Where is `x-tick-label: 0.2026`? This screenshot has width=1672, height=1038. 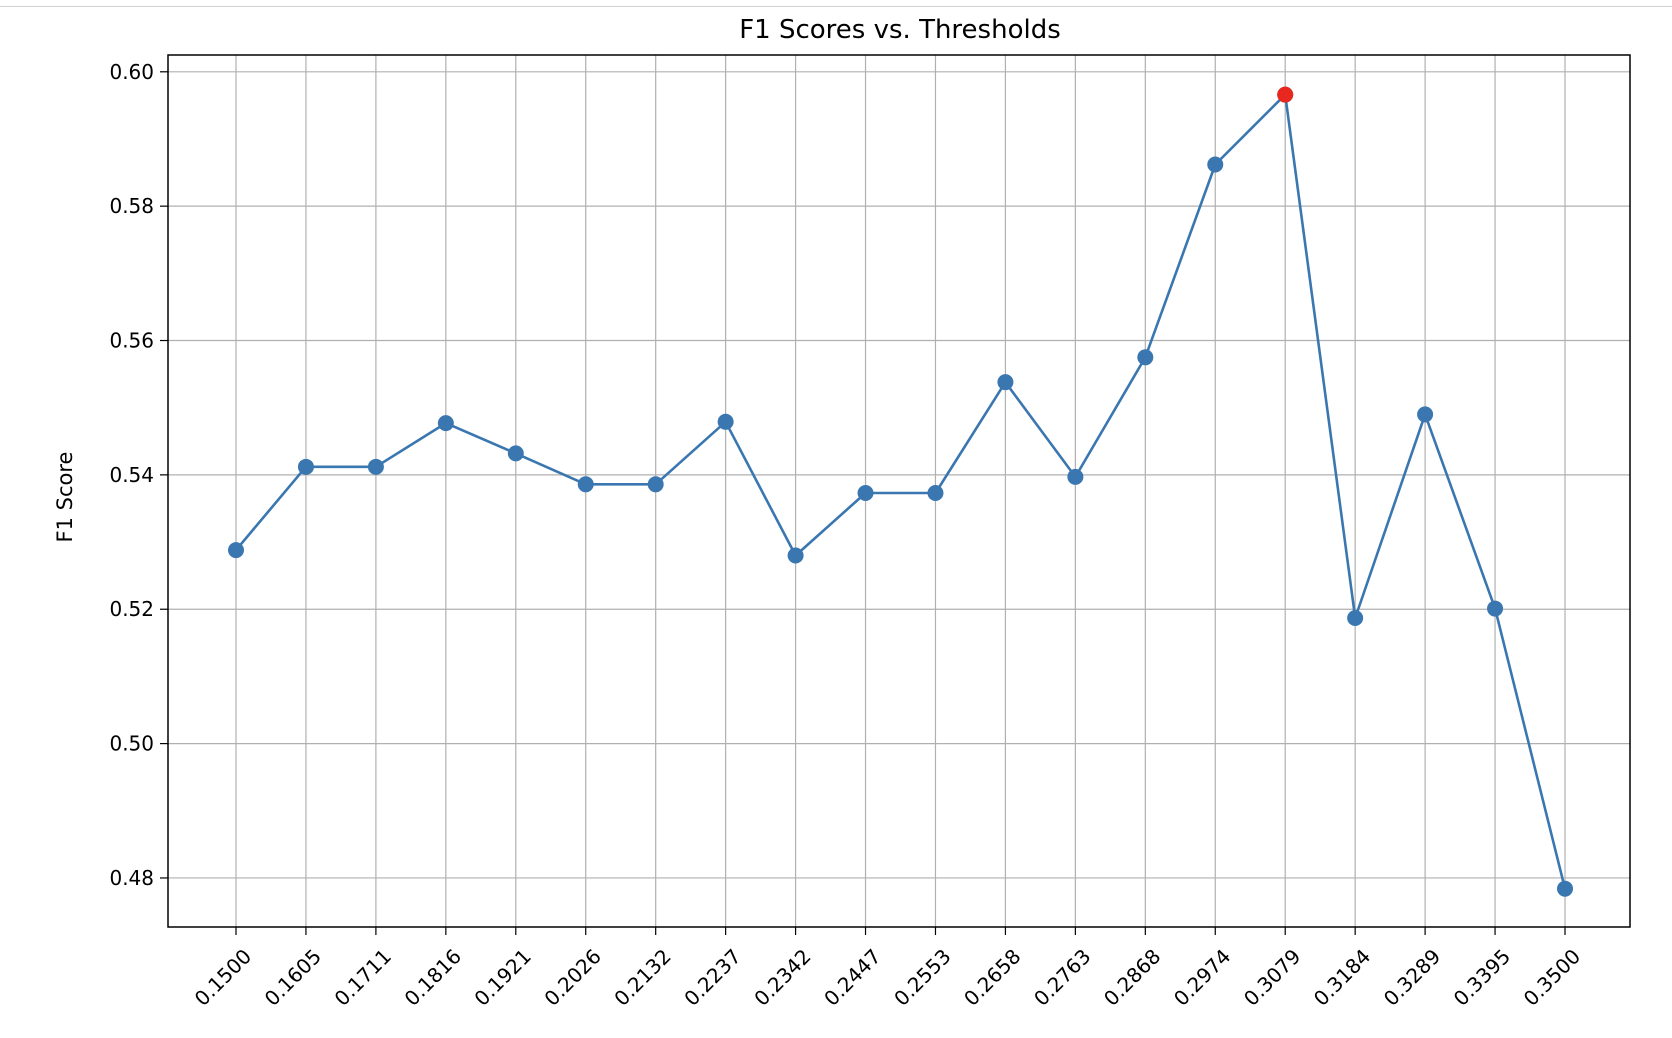
x-tick-label: 0.2026 is located at coordinates (572, 977).